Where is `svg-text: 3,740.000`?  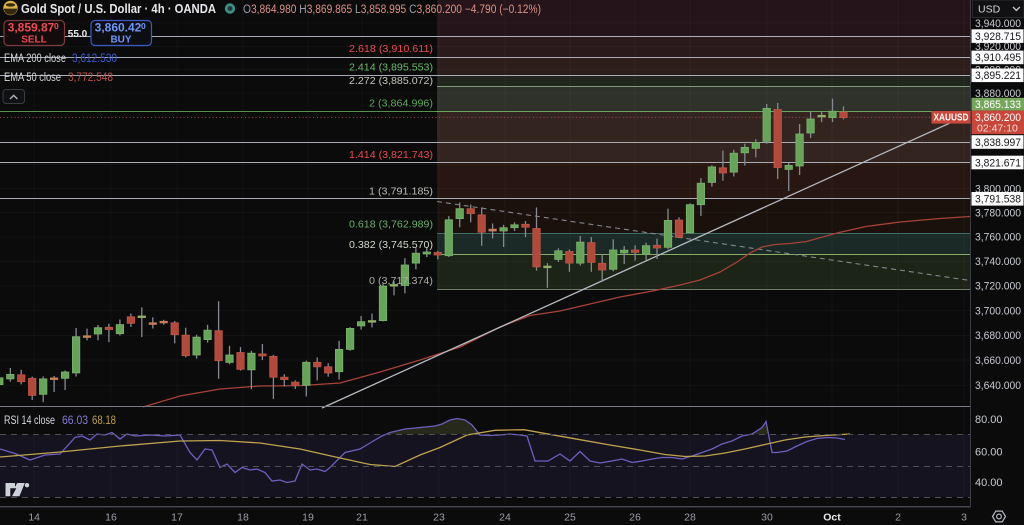
svg-text: 3,740.000 is located at coordinates (998, 262).